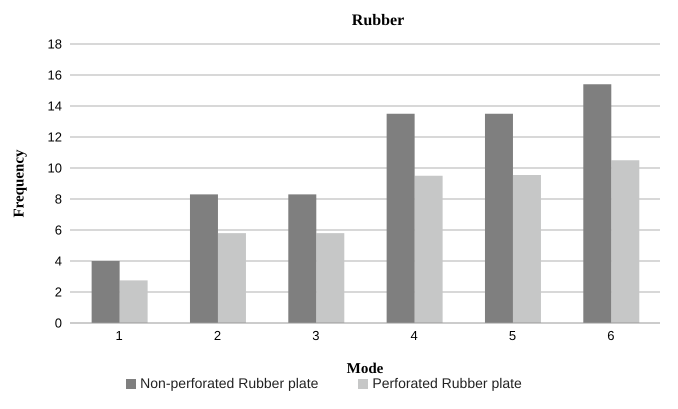  I want to click on y-tick-label: 2, so click(58, 292).